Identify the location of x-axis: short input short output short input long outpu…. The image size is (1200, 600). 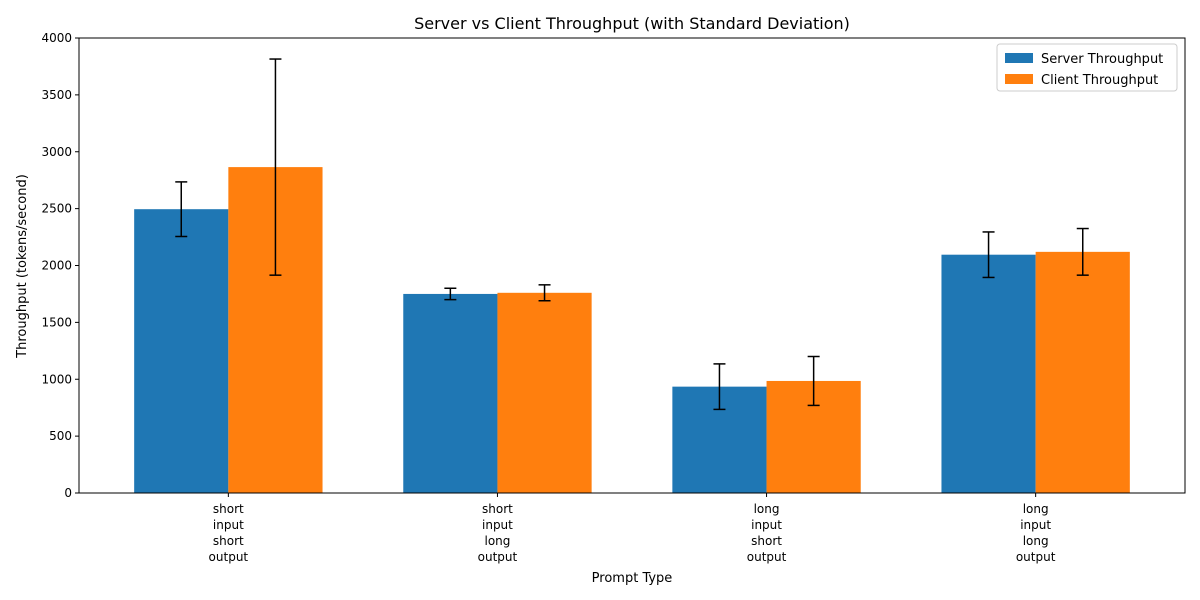
(632, 528).